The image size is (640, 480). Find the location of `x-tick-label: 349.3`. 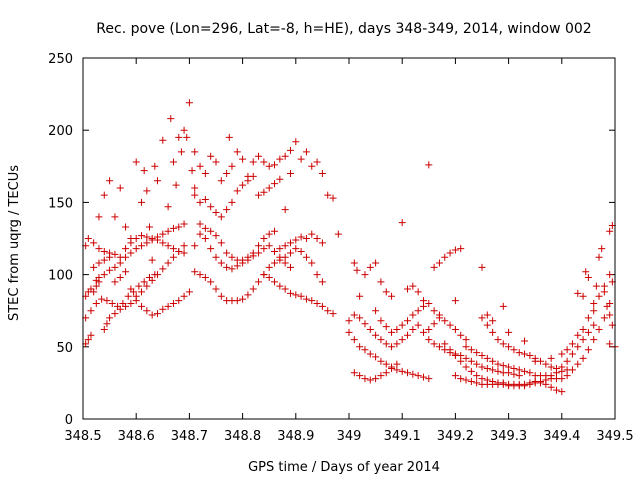

x-tick-label: 349.3 is located at coordinates (508, 436).